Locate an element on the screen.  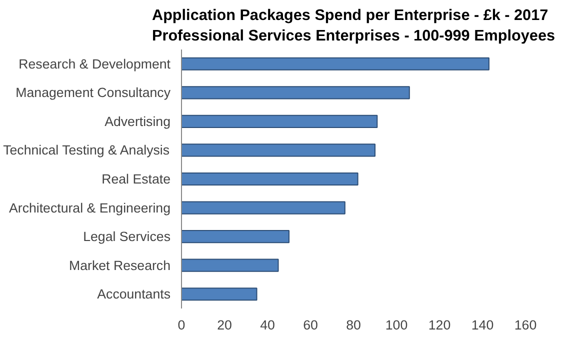
y-tick-label: Accountants is located at coordinates (134, 294).